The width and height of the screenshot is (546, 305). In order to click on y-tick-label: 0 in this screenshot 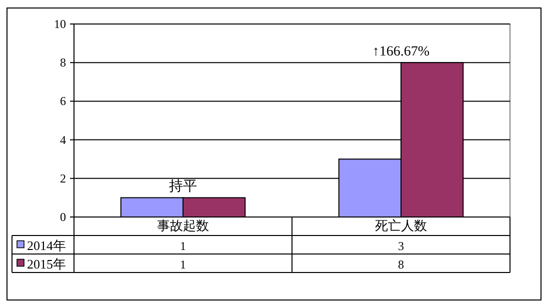, I will do `click(63, 217)`.